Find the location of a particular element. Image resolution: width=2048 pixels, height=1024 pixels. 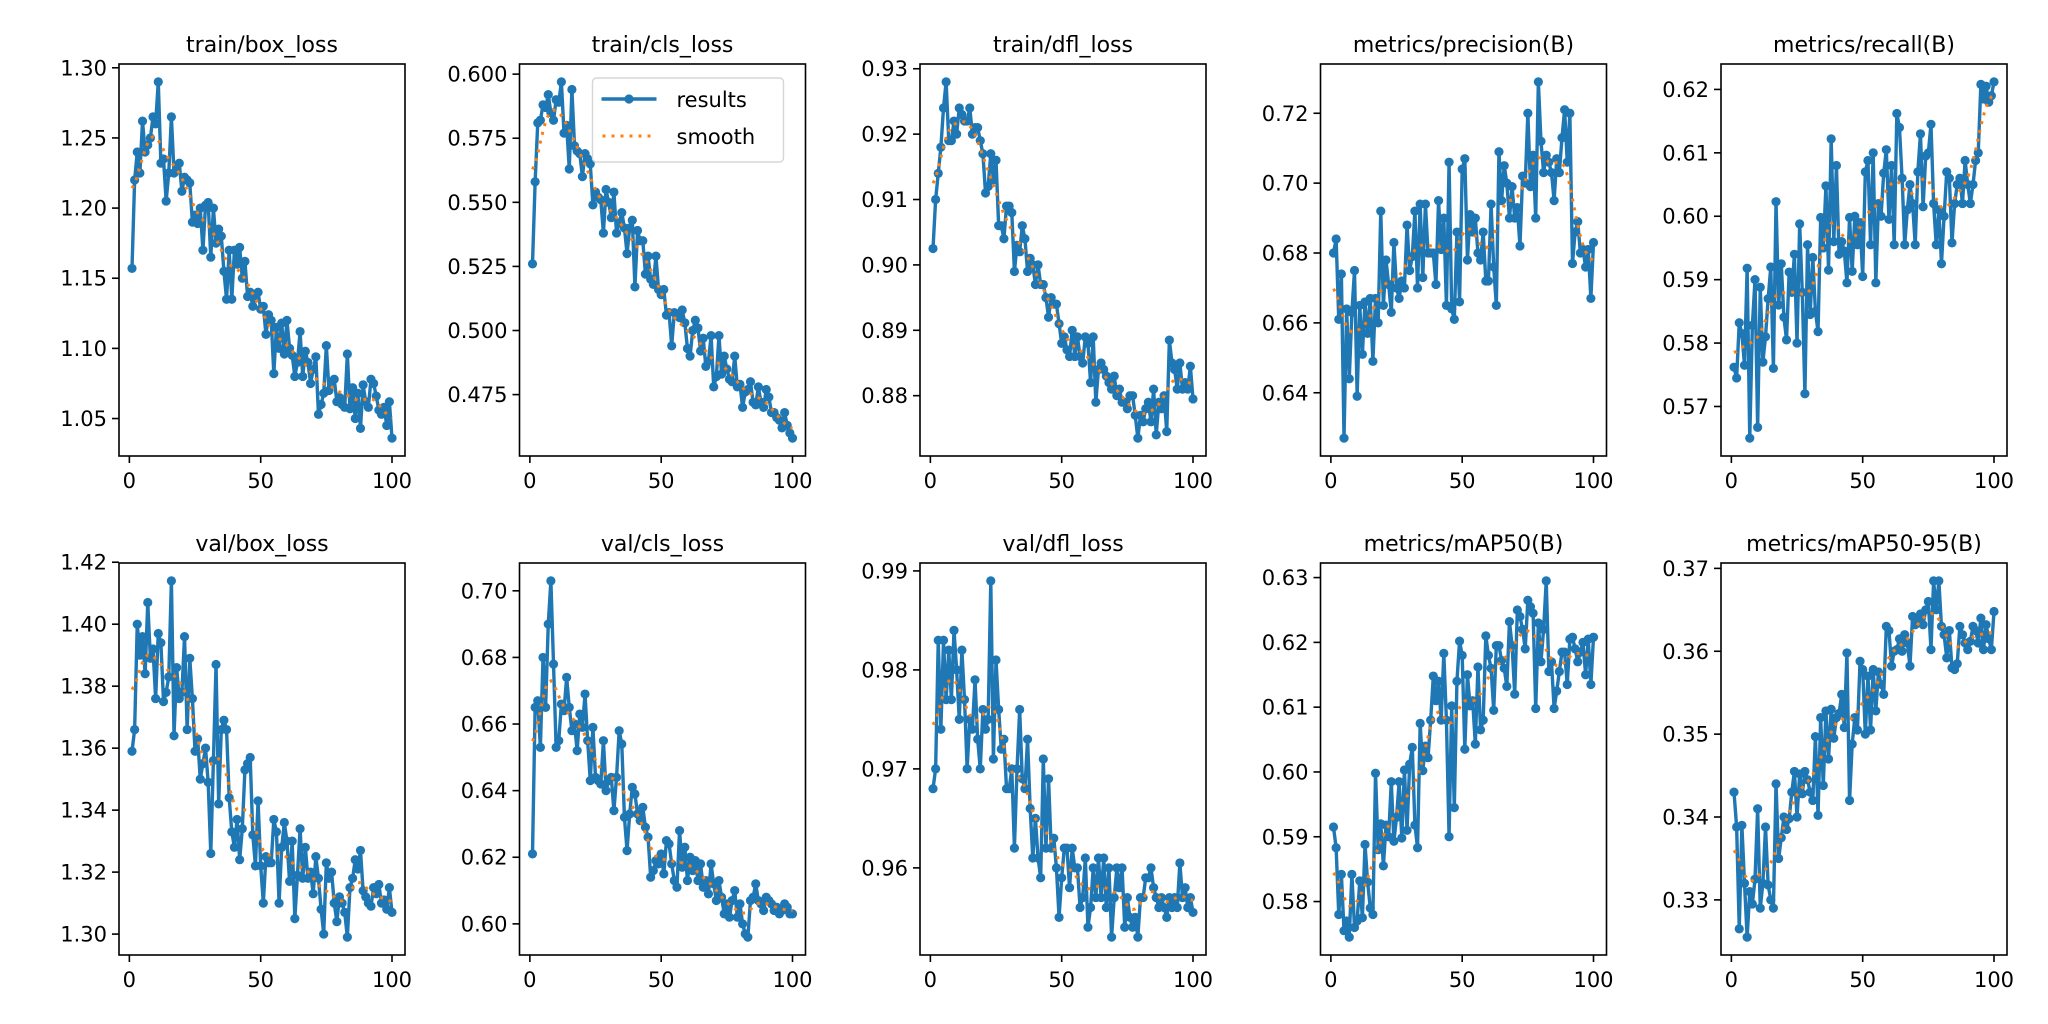

y-tick-label: 0.61 is located at coordinates (1685, 153).